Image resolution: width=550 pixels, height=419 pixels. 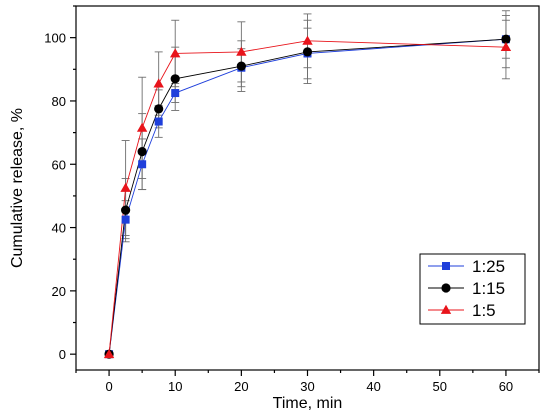 I want to click on y-axis-title: Cumulative release, %, so click(x=17, y=188).